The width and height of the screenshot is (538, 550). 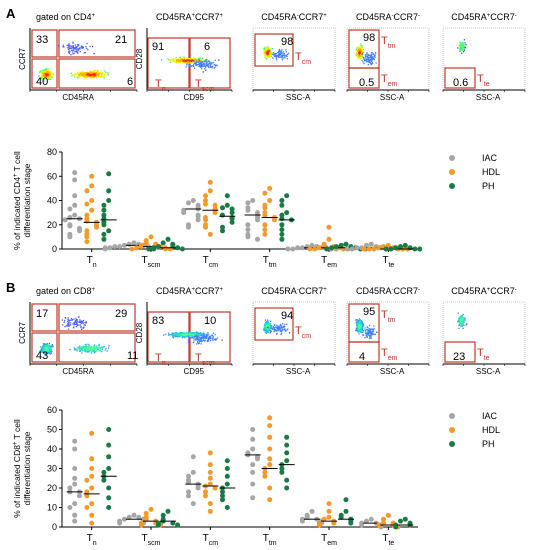 I want to click on gate-percent: 10, so click(x=210, y=321).